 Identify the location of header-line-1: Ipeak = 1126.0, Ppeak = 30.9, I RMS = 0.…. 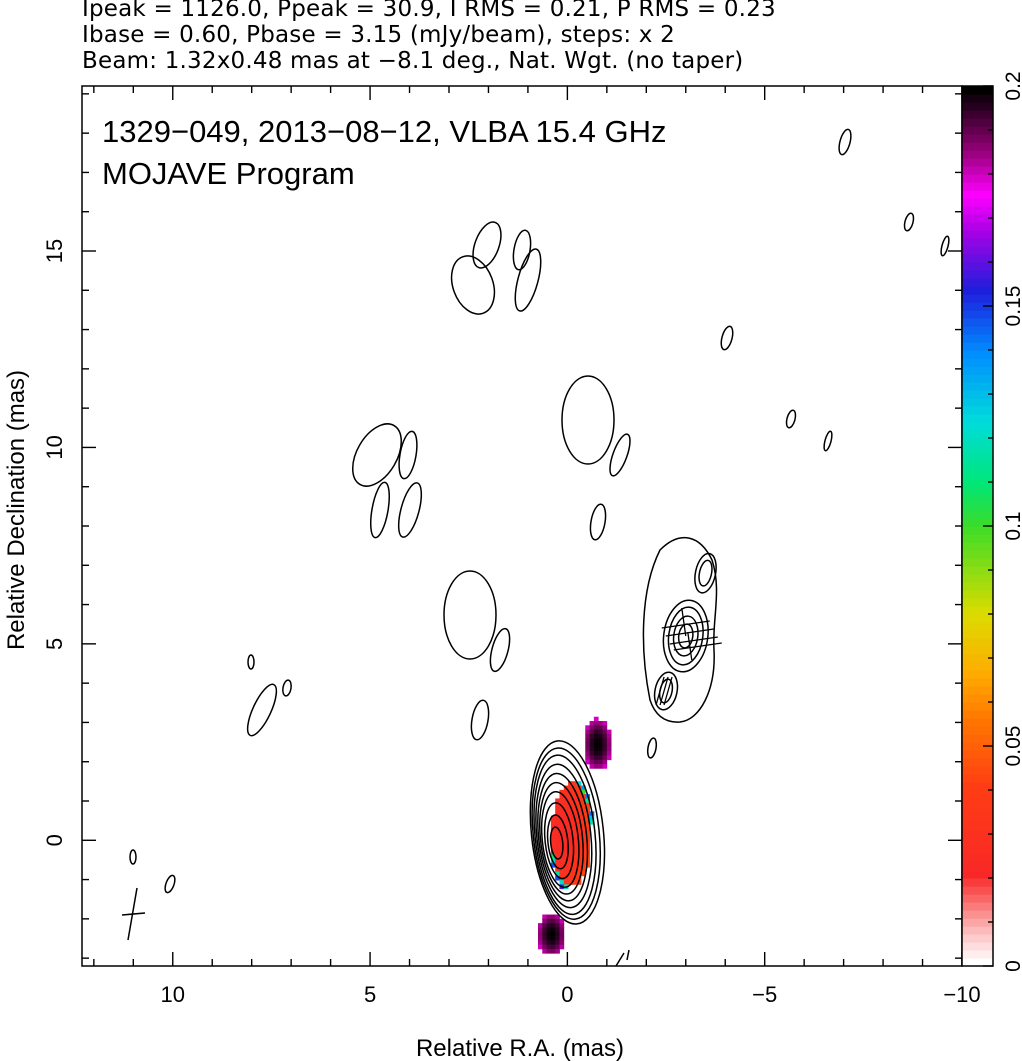
(429, 11).